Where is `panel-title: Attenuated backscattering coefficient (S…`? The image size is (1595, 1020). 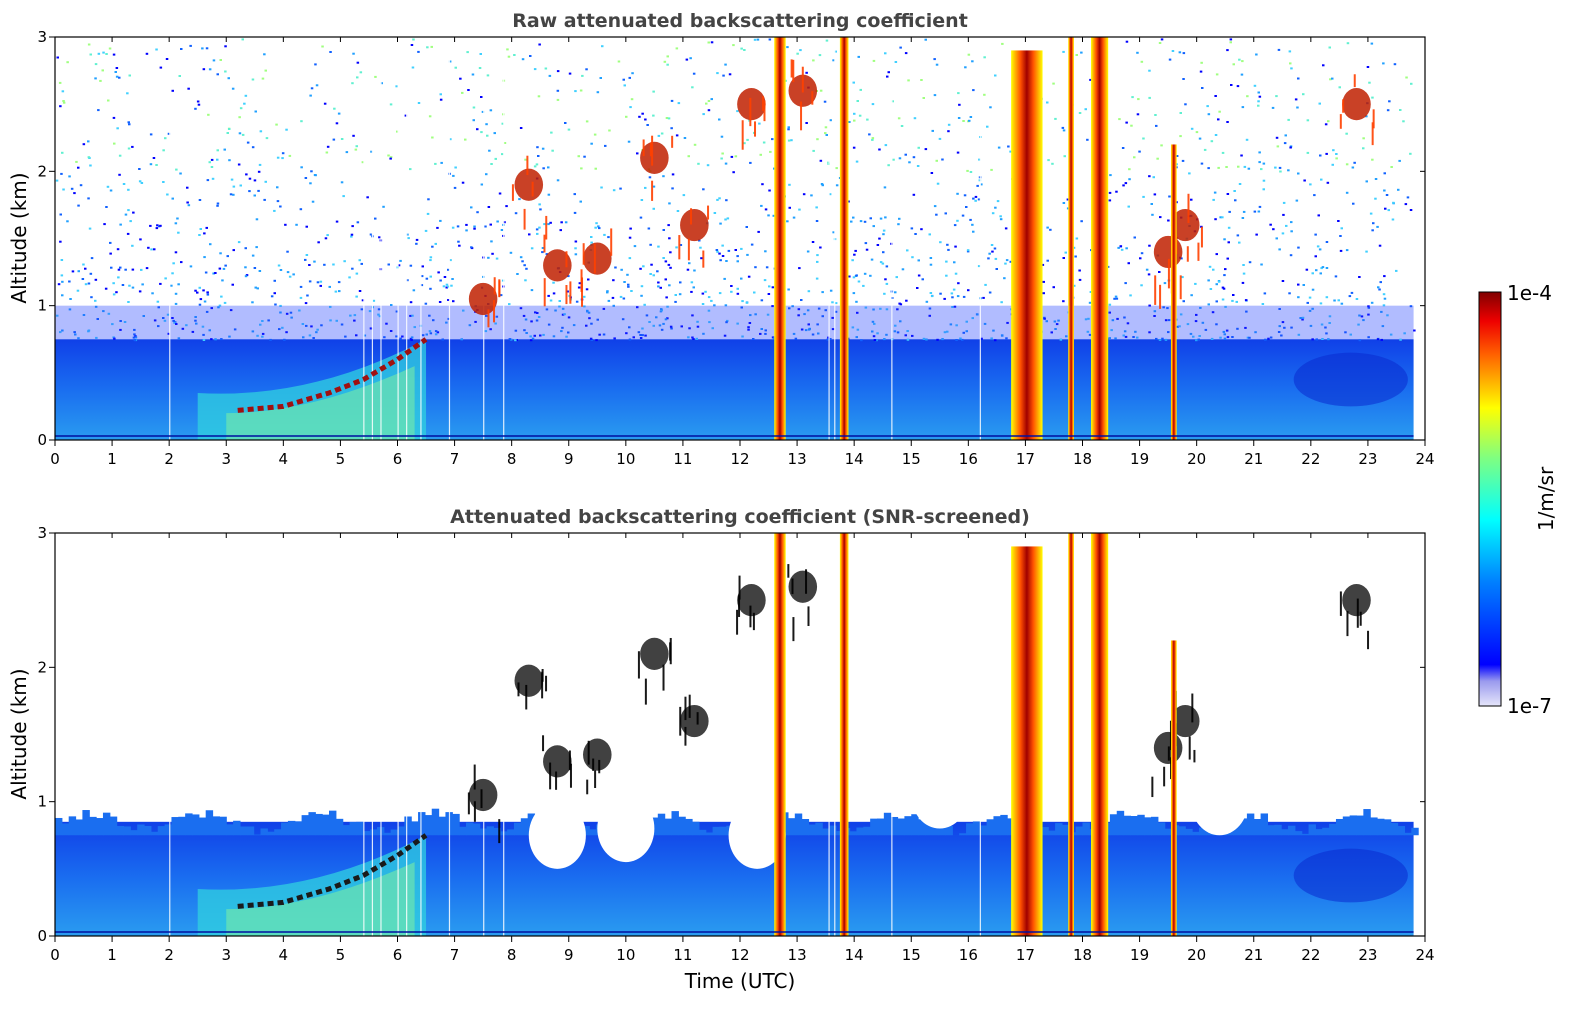 panel-title: Attenuated backscattering coefficient (S… is located at coordinates (740, 517).